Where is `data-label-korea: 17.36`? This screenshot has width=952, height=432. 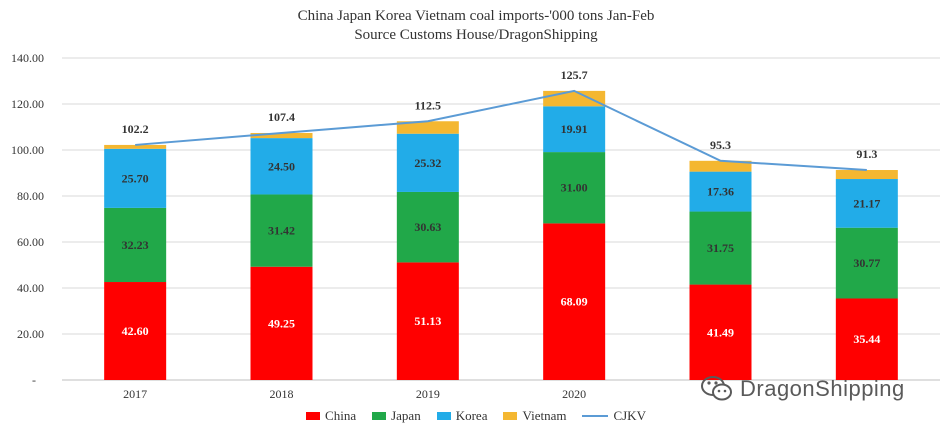
data-label-korea: 17.36 is located at coordinates (720, 192).